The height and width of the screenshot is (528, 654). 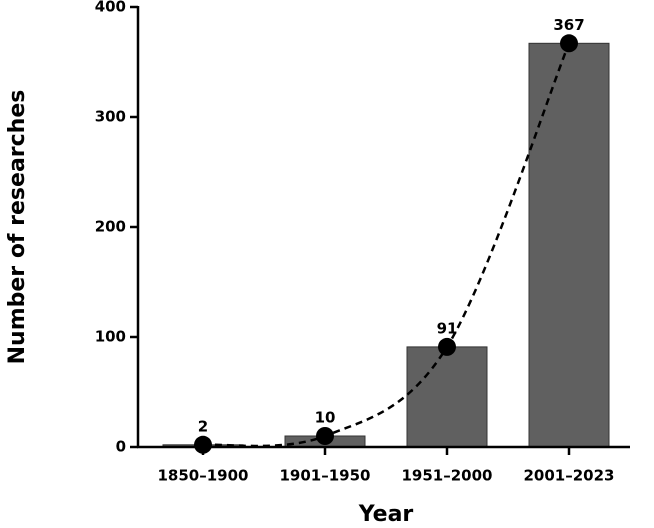 I want to click on y-tick-label: 400, so click(x=110, y=8).